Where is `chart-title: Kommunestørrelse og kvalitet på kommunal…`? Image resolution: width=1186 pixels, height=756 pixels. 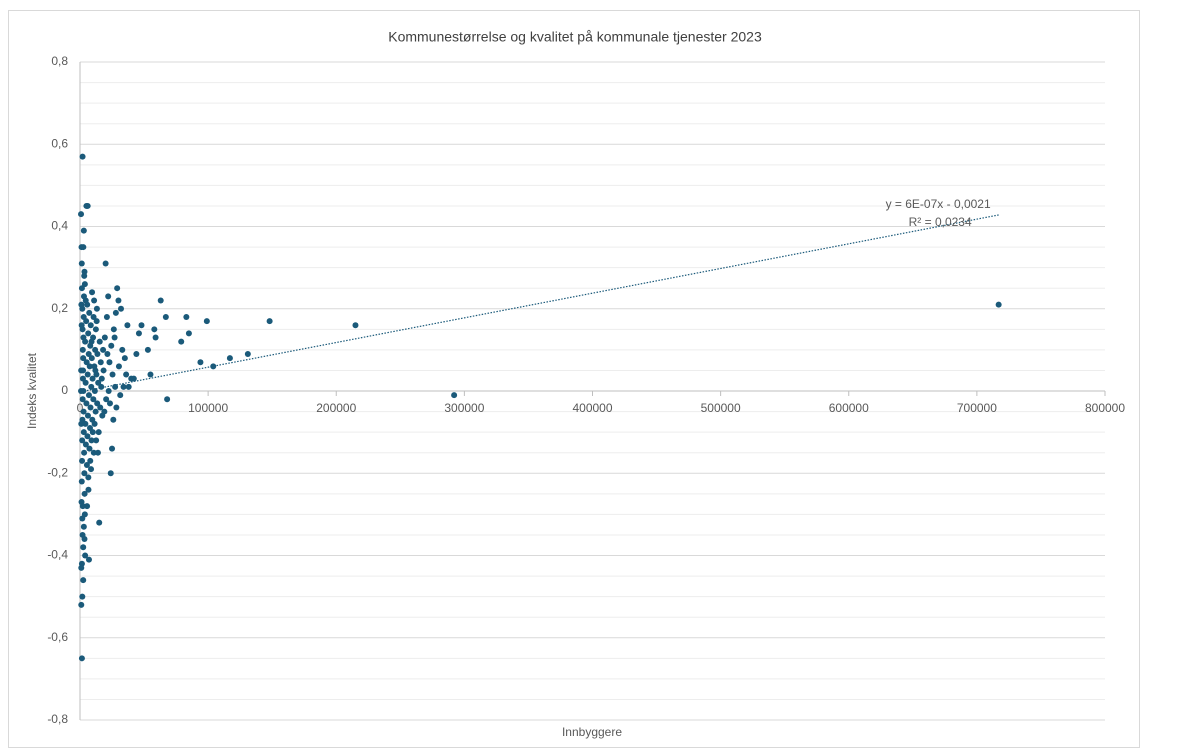
chart-title: Kommunestørrelse og kvalitet på kommunal… is located at coordinates (575, 37).